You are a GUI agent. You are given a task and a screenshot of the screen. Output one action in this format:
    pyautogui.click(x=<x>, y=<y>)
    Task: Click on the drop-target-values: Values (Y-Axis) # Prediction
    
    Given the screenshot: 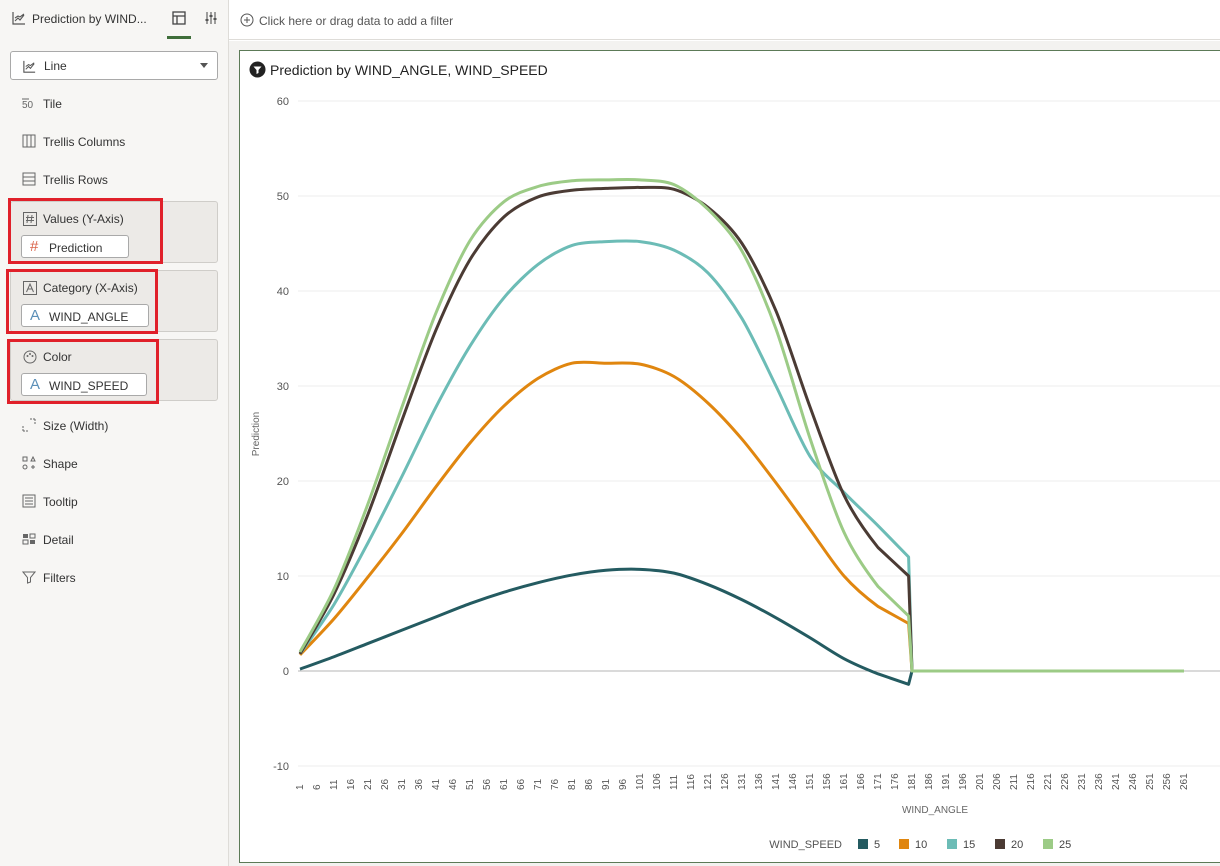 What is the action you would take?
    pyautogui.click(x=114, y=232)
    